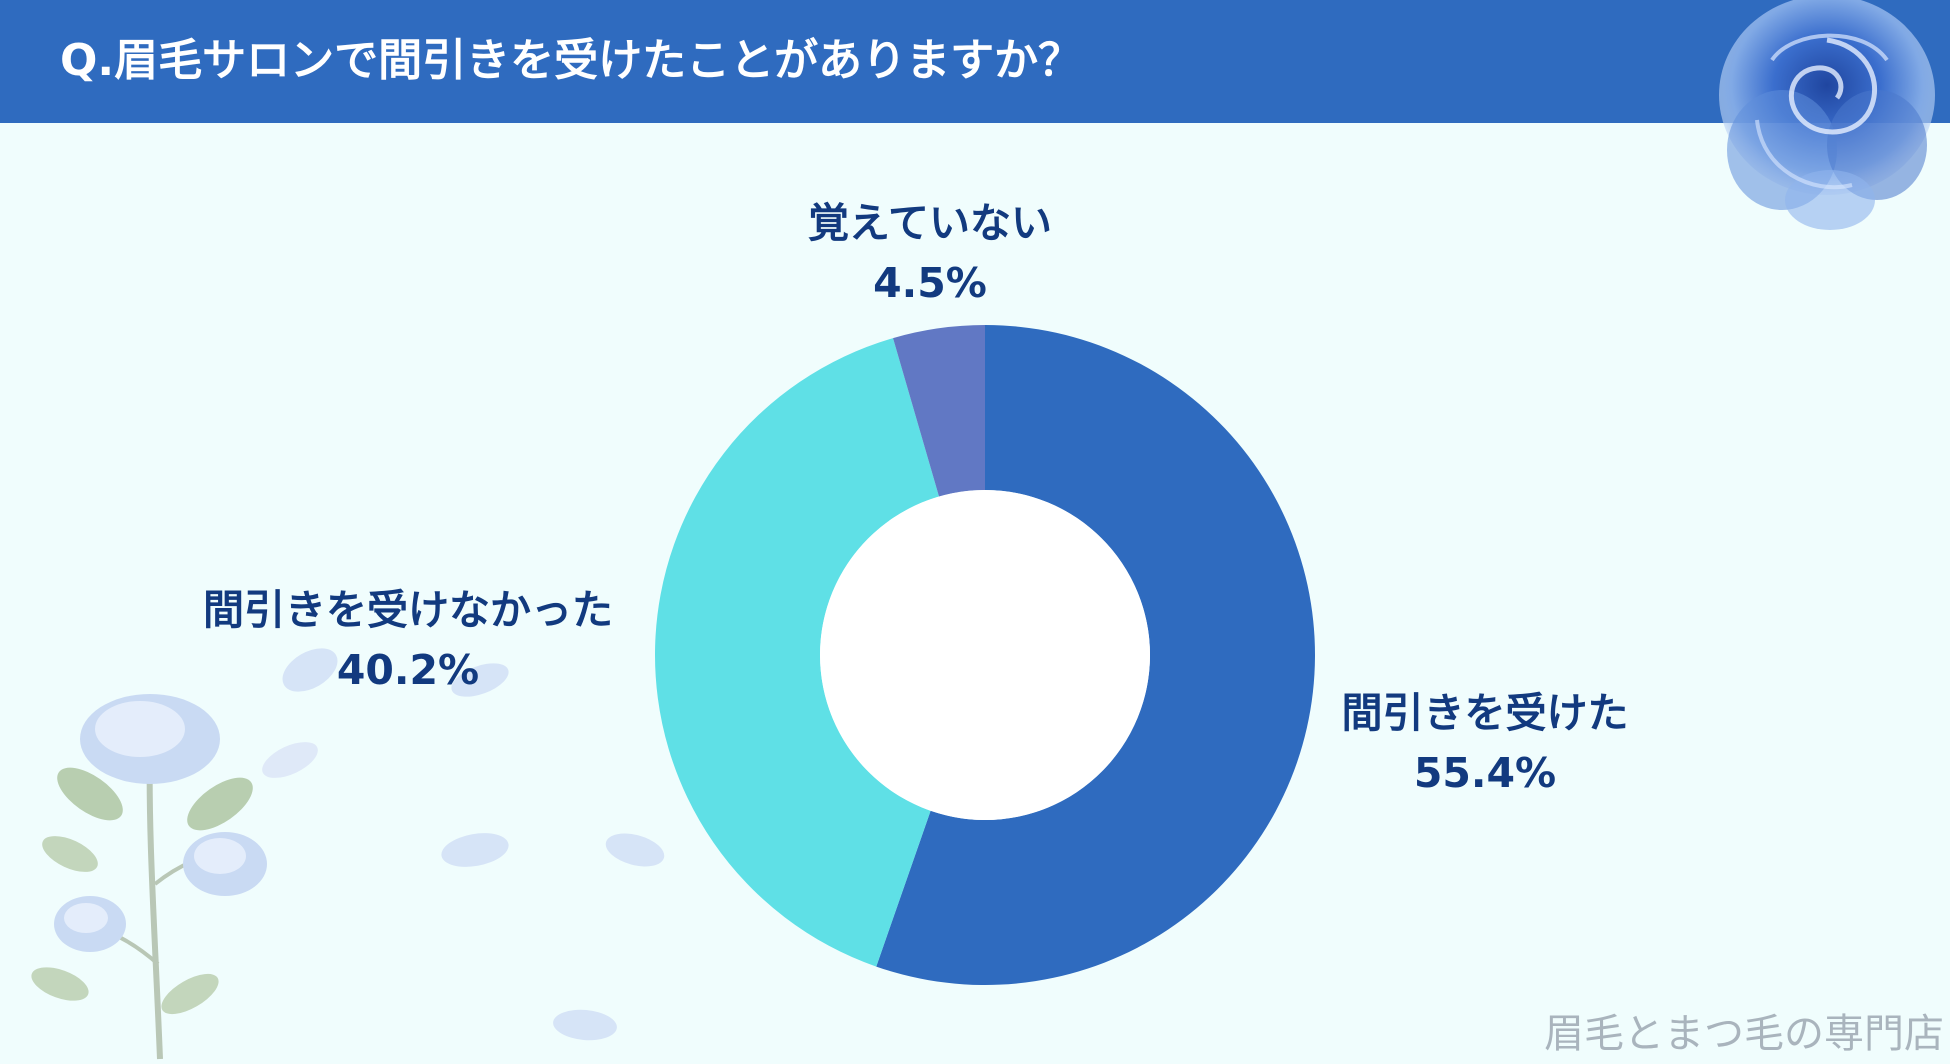  Describe the element at coordinates (408, 640) in the screenshot. I see `slice-label-not-received: 間引きを受けなかった 40.2%` at that location.